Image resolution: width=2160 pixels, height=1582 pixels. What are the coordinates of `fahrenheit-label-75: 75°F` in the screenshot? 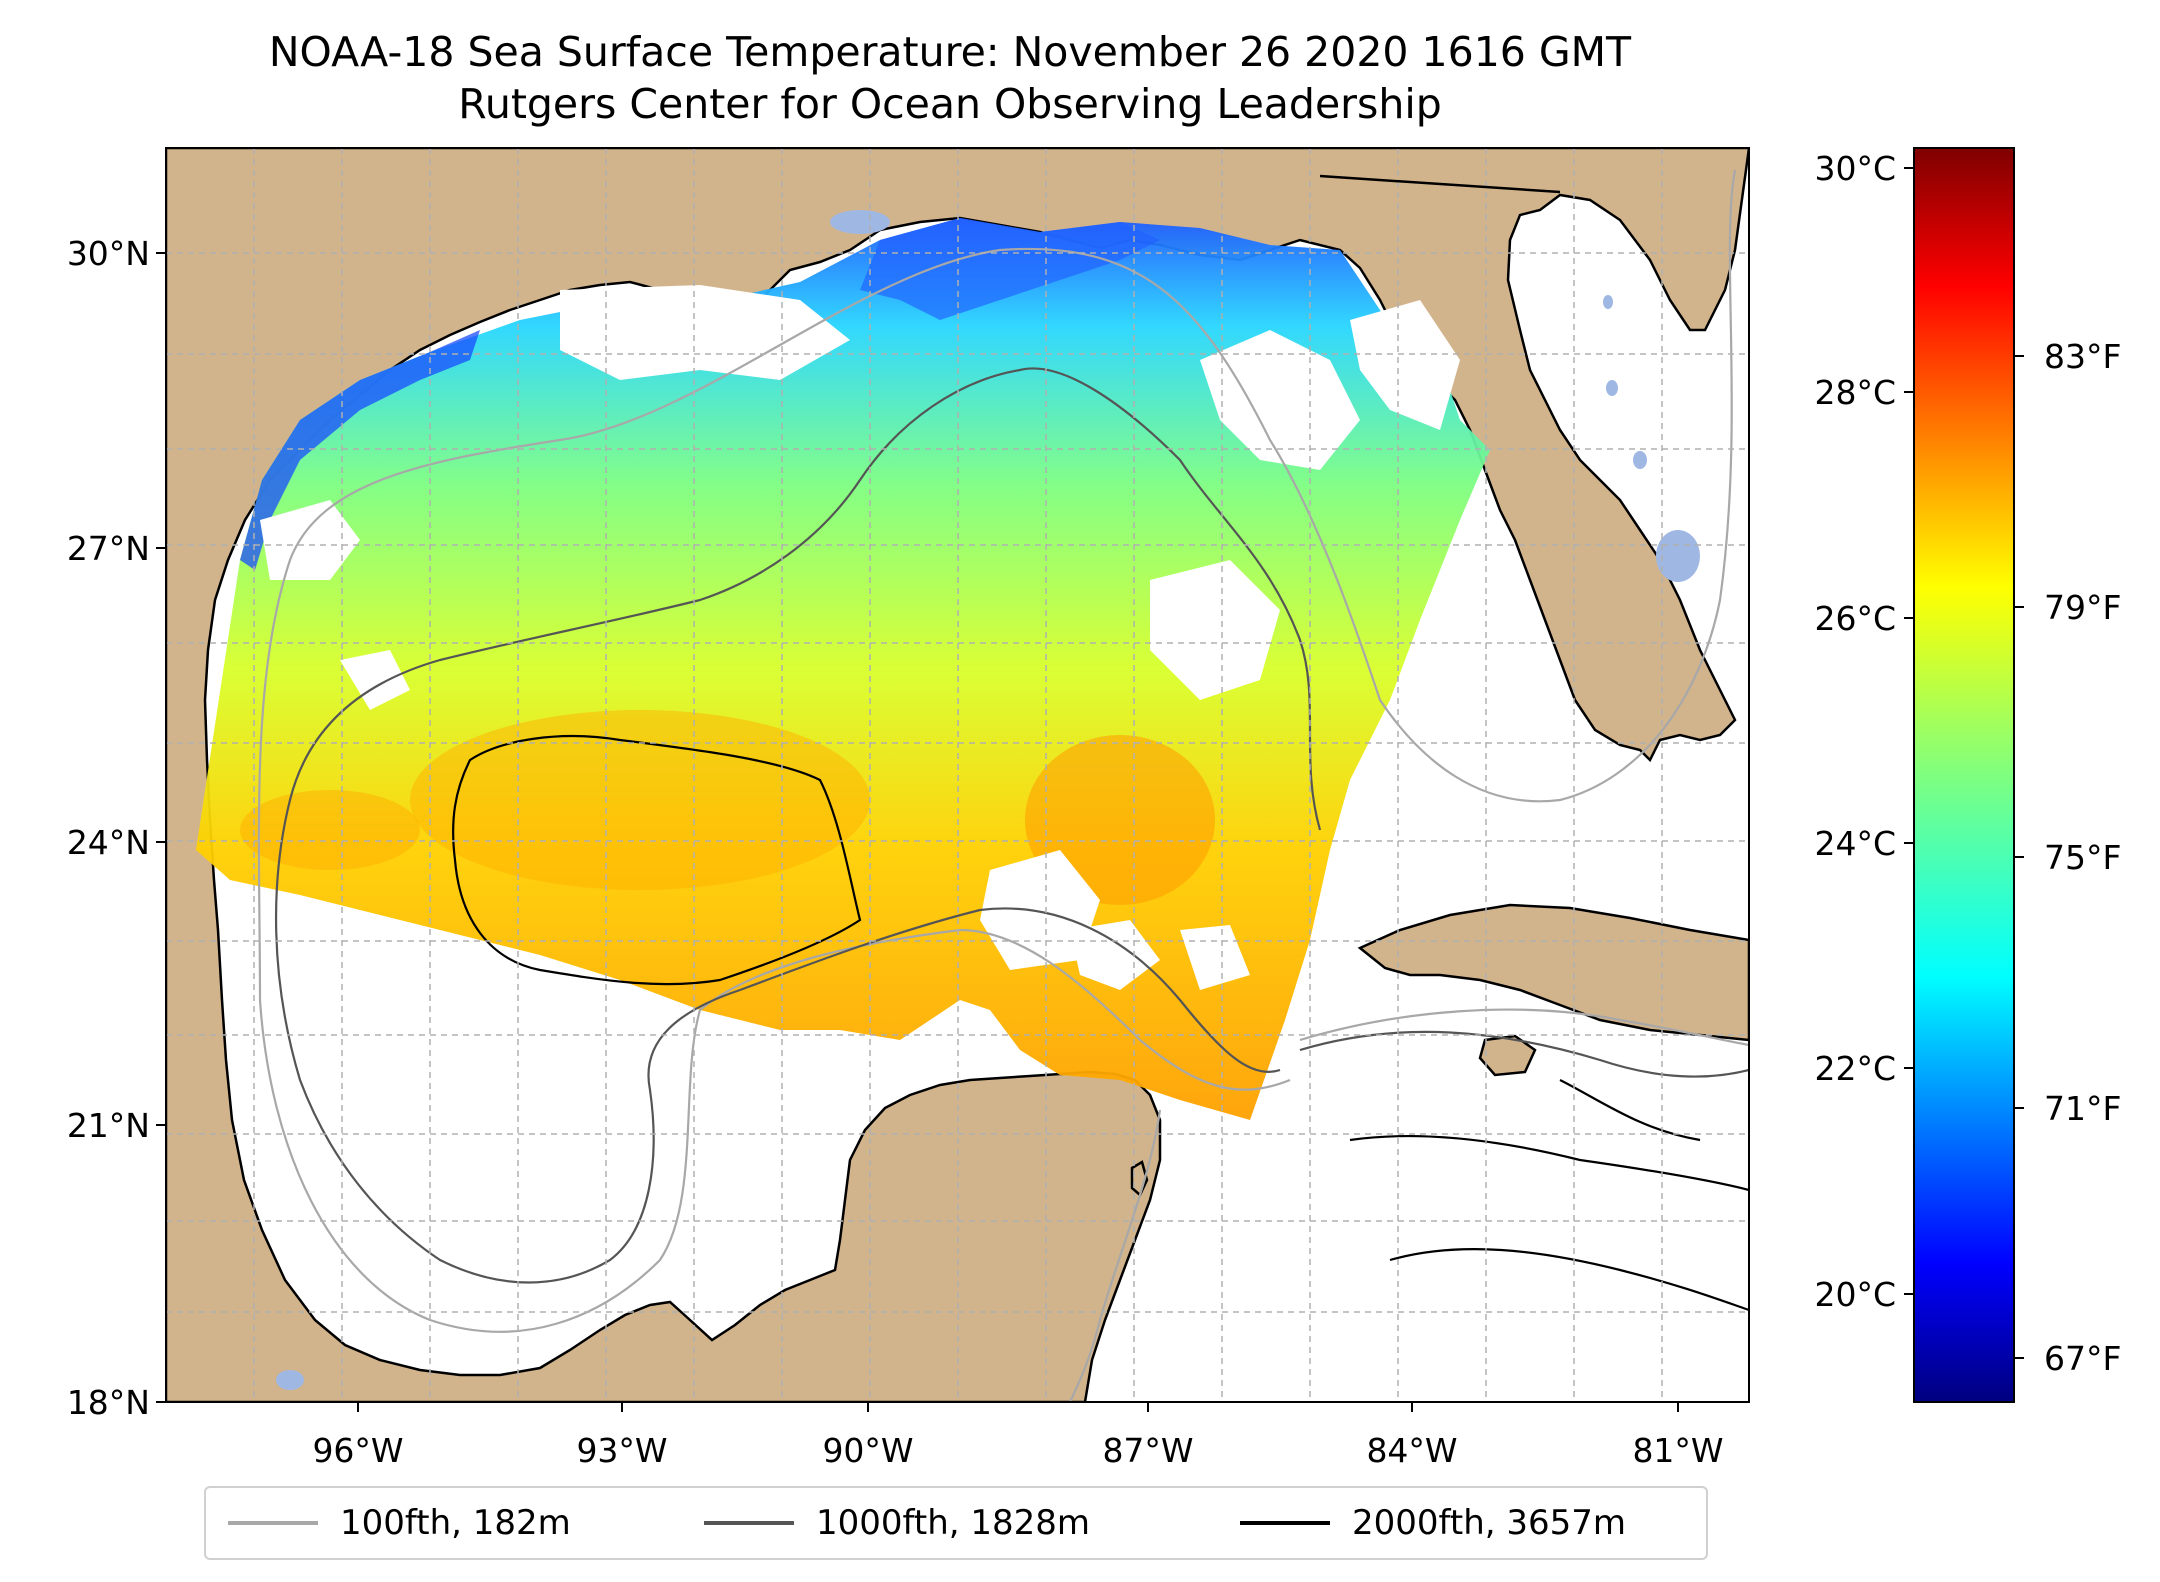 It's located at (2082, 857).